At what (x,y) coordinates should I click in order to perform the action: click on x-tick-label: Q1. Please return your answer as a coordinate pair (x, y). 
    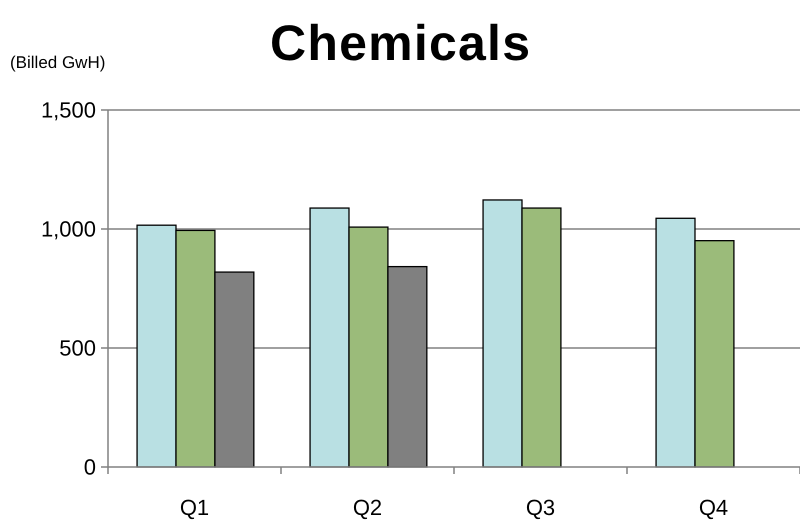
    Looking at the image, I should click on (195, 507).